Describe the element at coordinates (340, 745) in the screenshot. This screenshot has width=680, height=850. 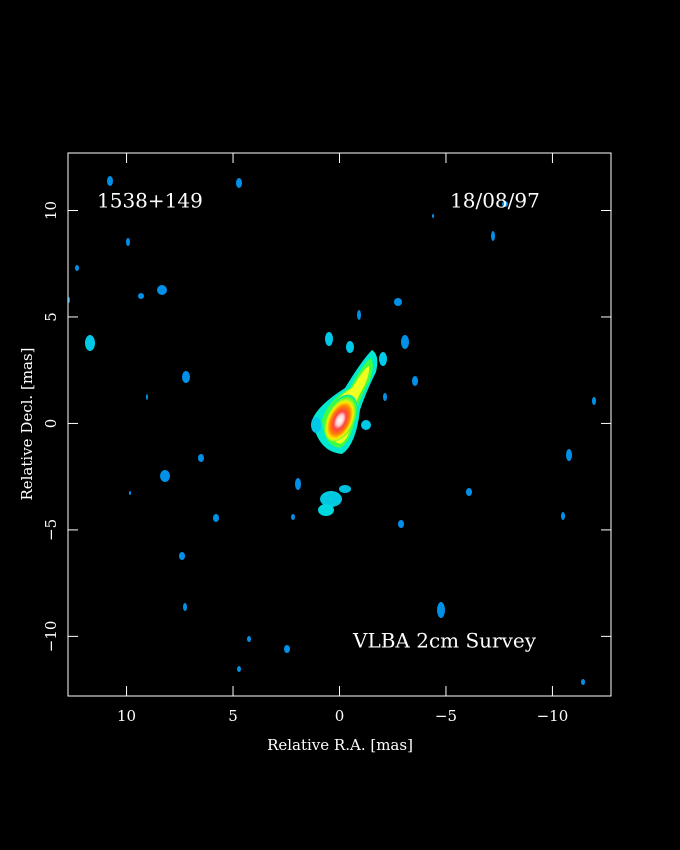
I see `x-axis-label: Relative R.A. [mas]` at that location.